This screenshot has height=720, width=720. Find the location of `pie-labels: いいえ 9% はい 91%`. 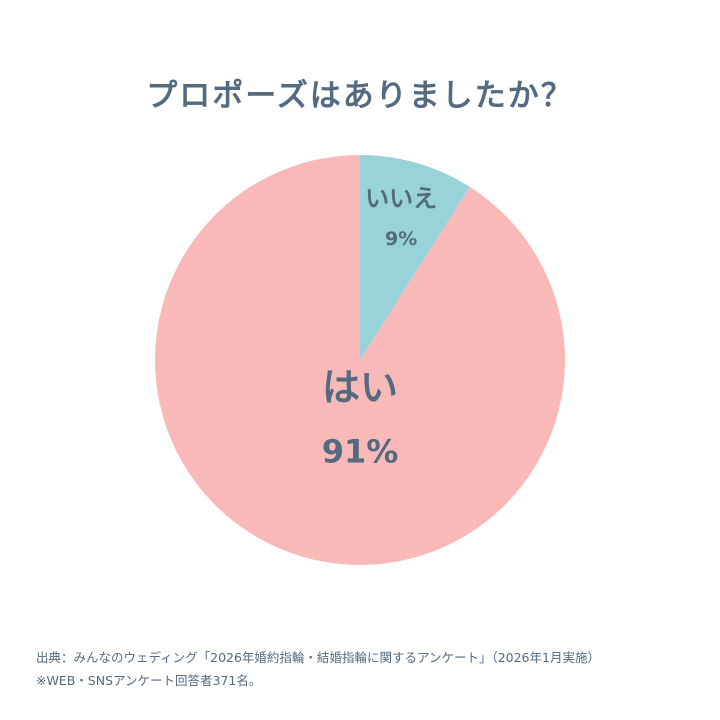

pie-labels: いいえ 9% はい 91% is located at coordinates (379, 328).